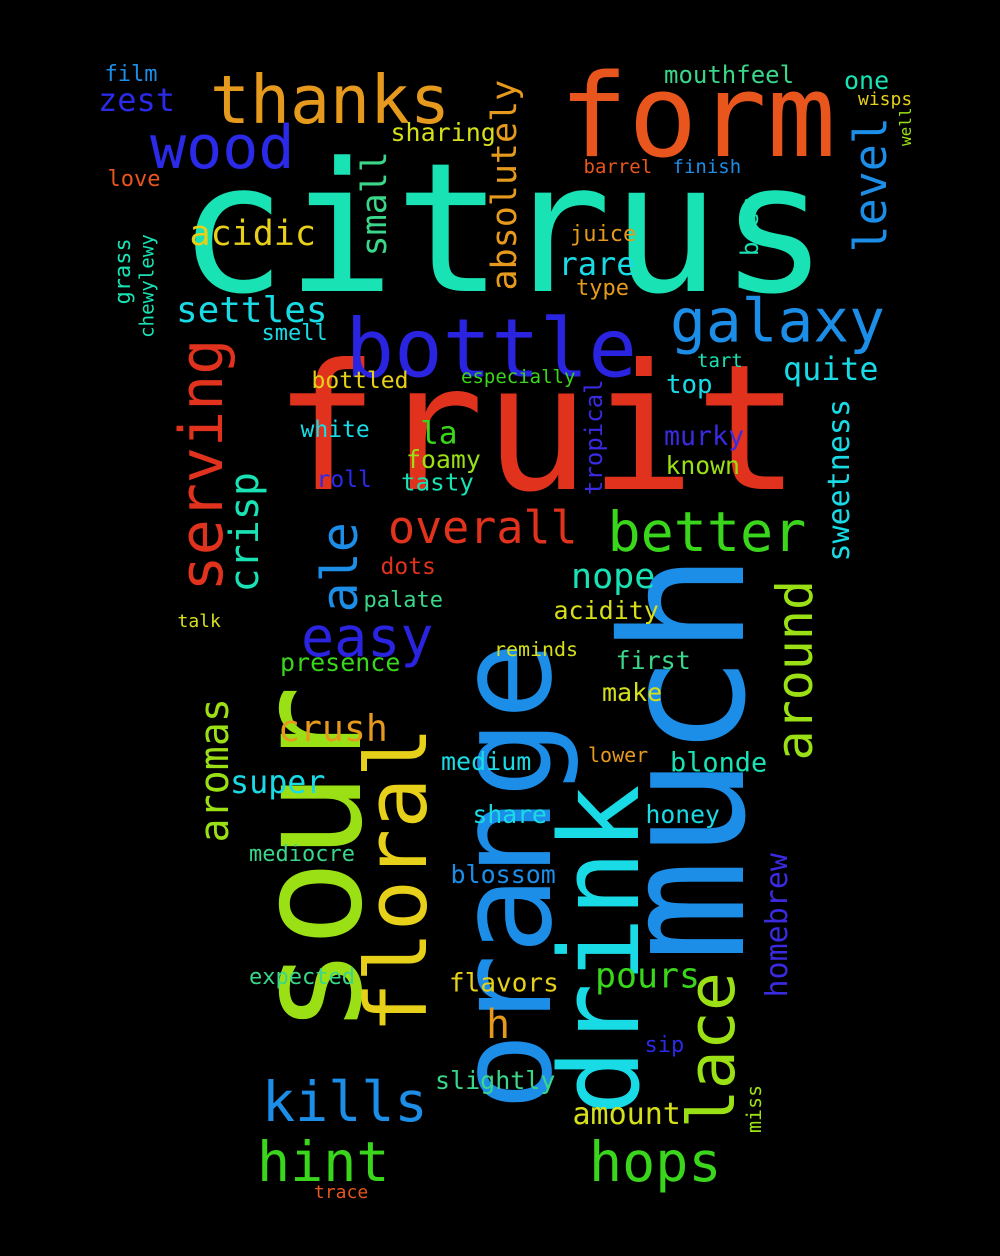  Describe the element at coordinates (632, 692) in the screenshot. I see `word-make: make` at that location.